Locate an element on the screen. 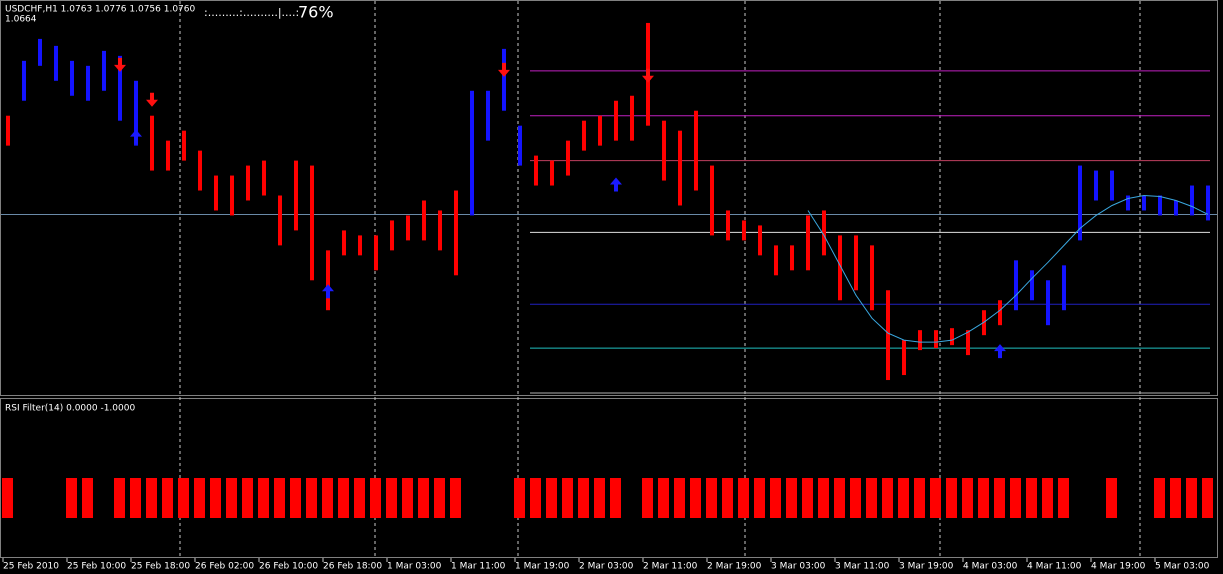  x-tick-label: 3 Mar 11:00 is located at coordinates (862, 567).